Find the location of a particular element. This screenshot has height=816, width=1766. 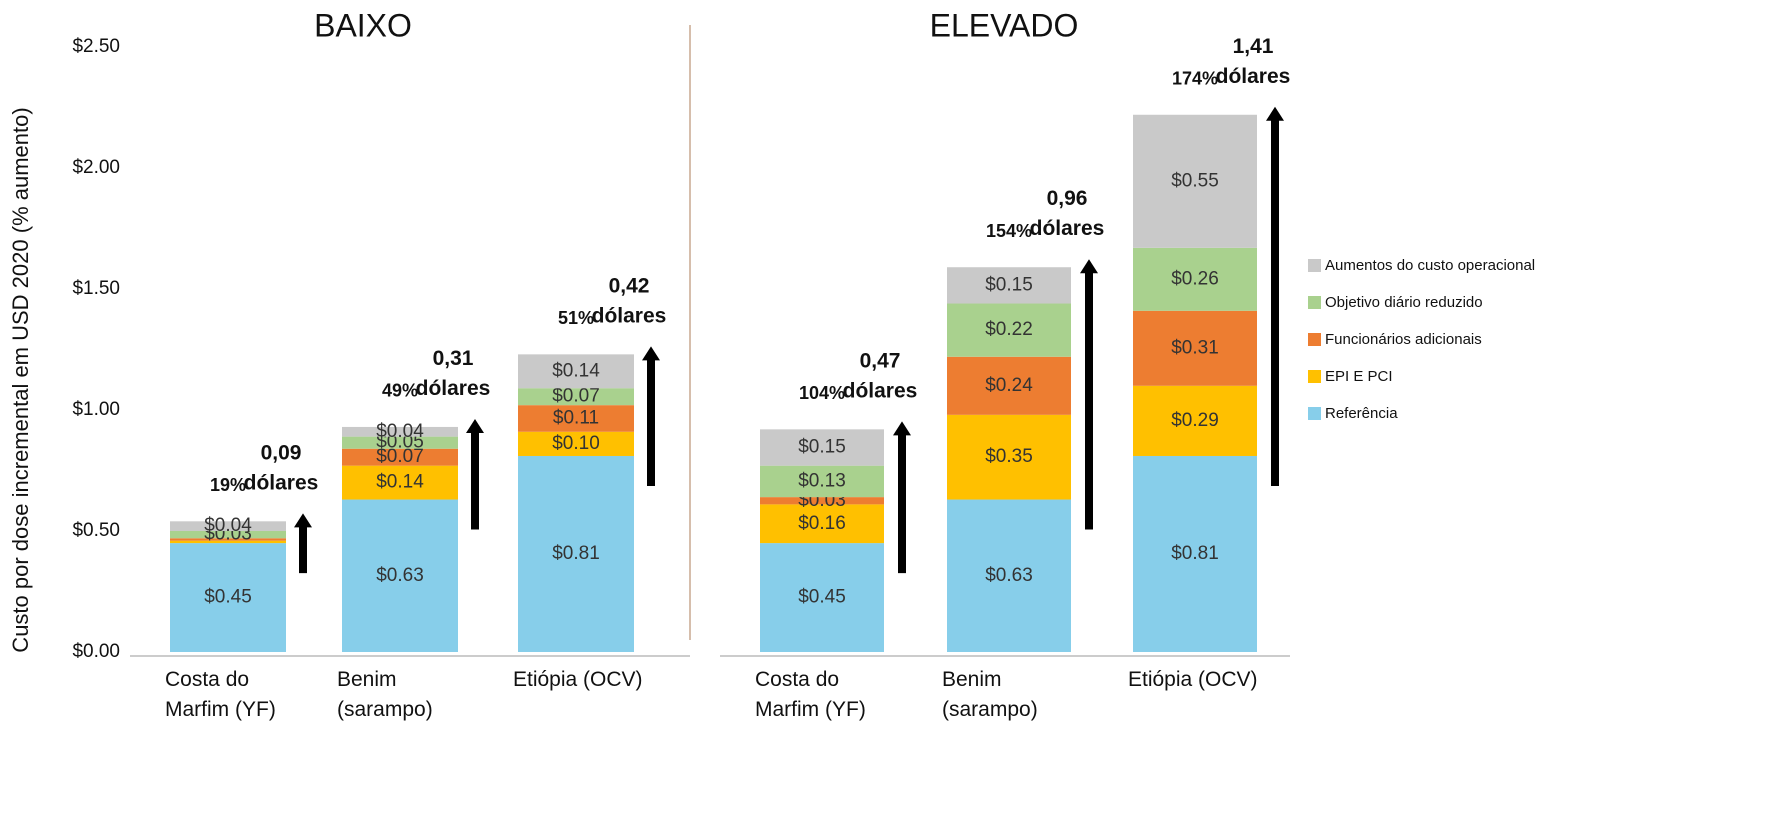

percent-label: 104% is located at coordinates (822, 393).